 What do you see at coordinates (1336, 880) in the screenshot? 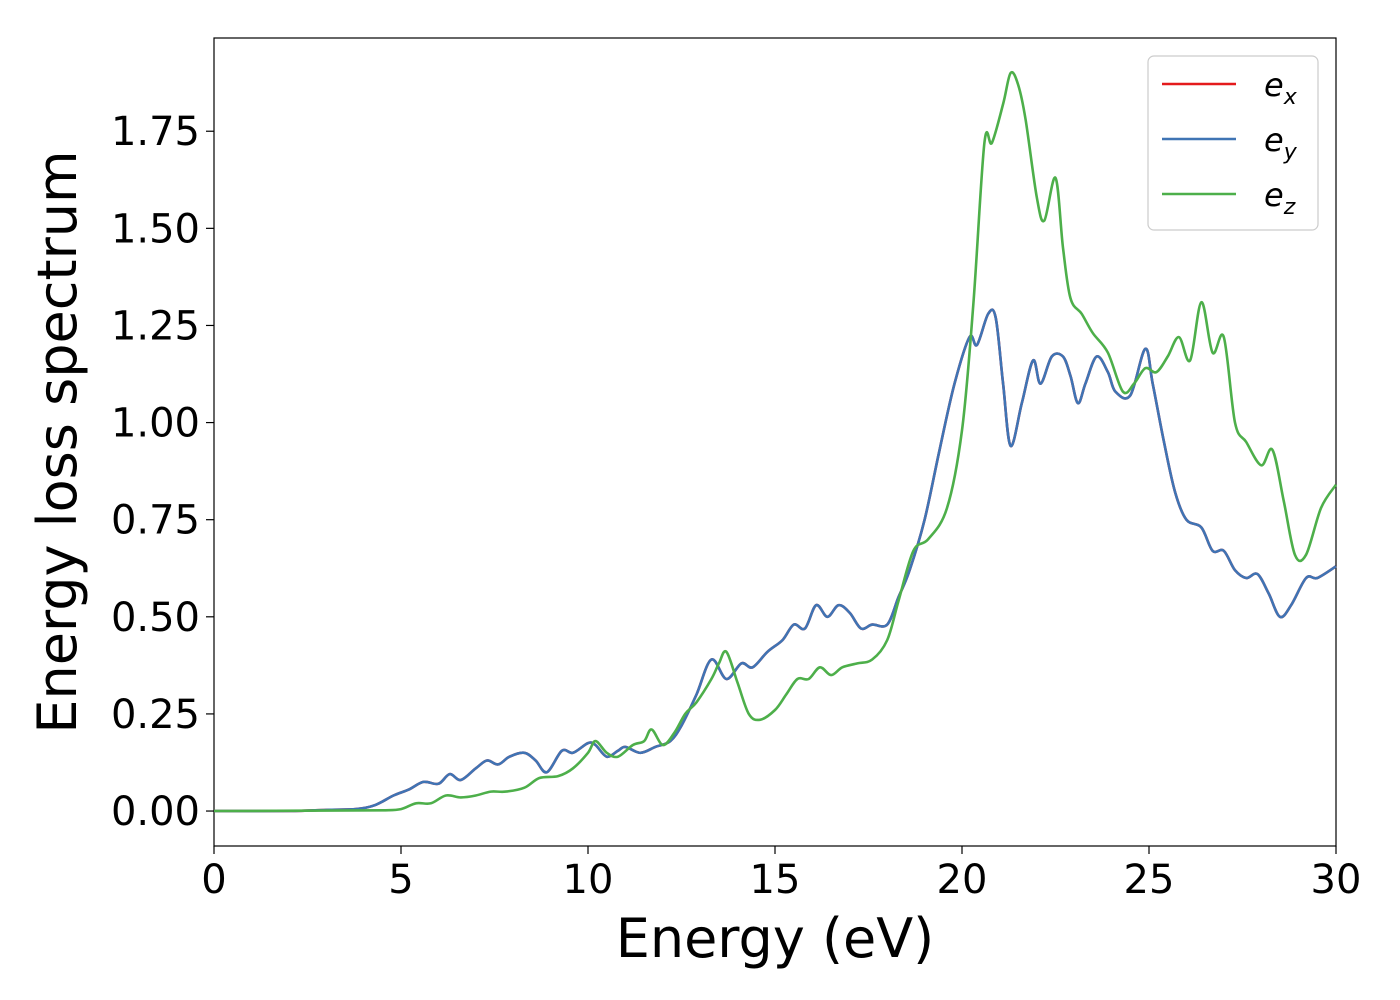
I see `x-tick-label: 30` at bounding box center [1336, 880].